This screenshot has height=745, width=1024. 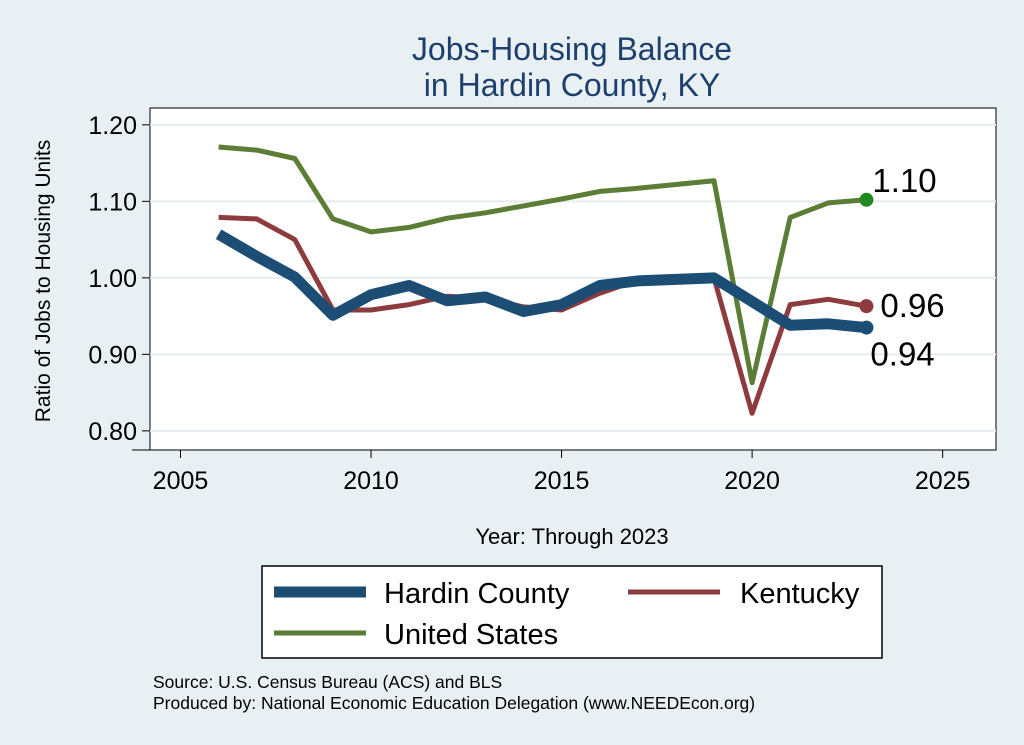 What do you see at coordinates (112, 432) in the screenshot?
I see `y-tick-label: 0.80` at bounding box center [112, 432].